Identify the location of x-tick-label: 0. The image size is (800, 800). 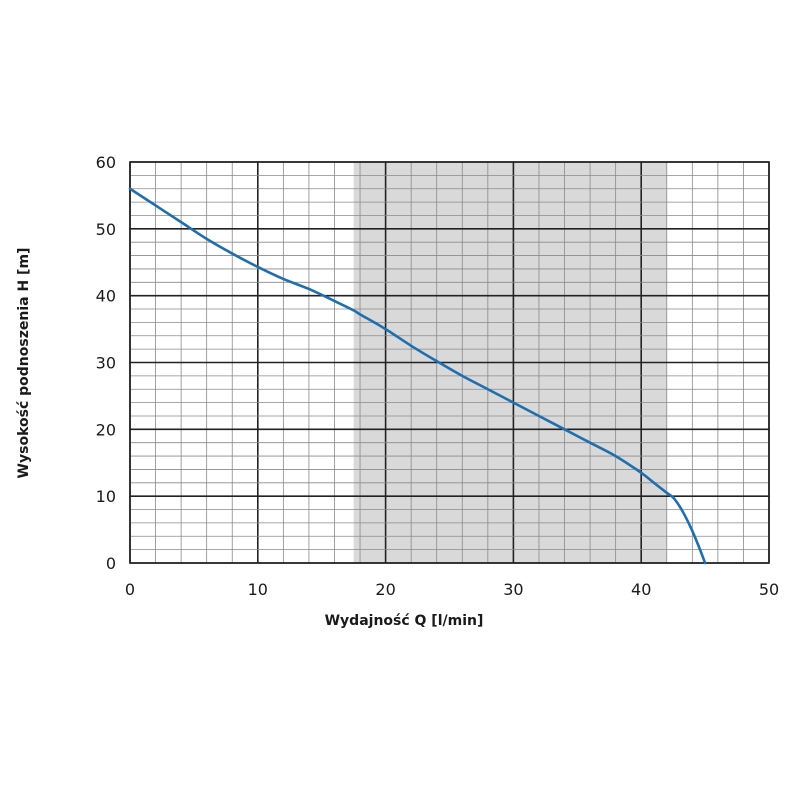
(130, 589).